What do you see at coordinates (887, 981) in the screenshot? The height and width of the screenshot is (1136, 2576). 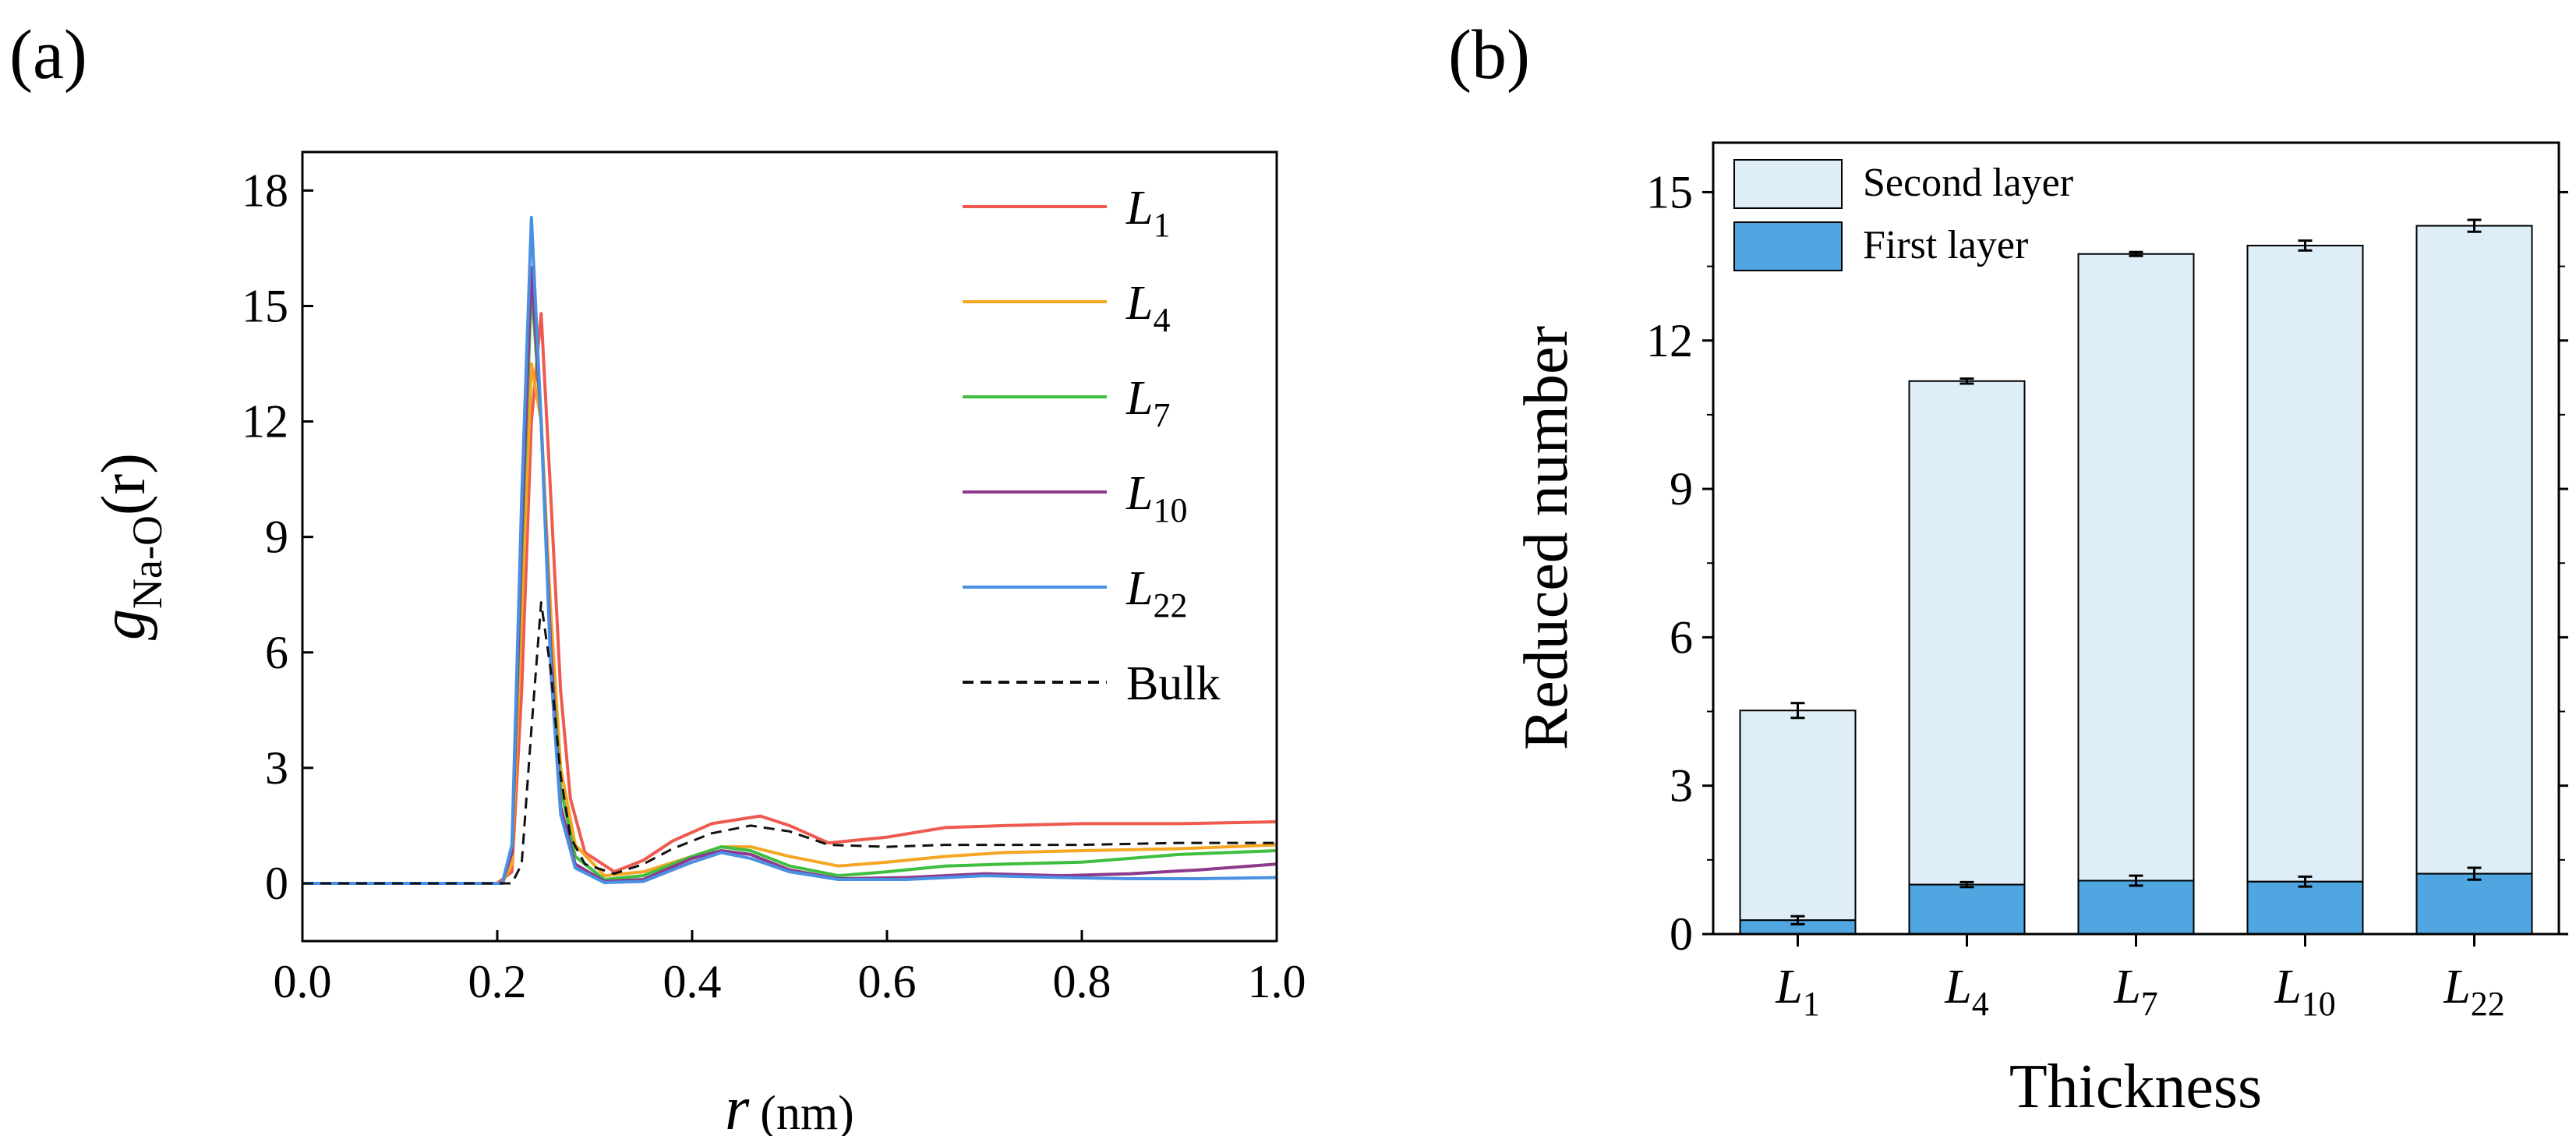 I see `panel-a-x-tick-label: 0.6` at bounding box center [887, 981].